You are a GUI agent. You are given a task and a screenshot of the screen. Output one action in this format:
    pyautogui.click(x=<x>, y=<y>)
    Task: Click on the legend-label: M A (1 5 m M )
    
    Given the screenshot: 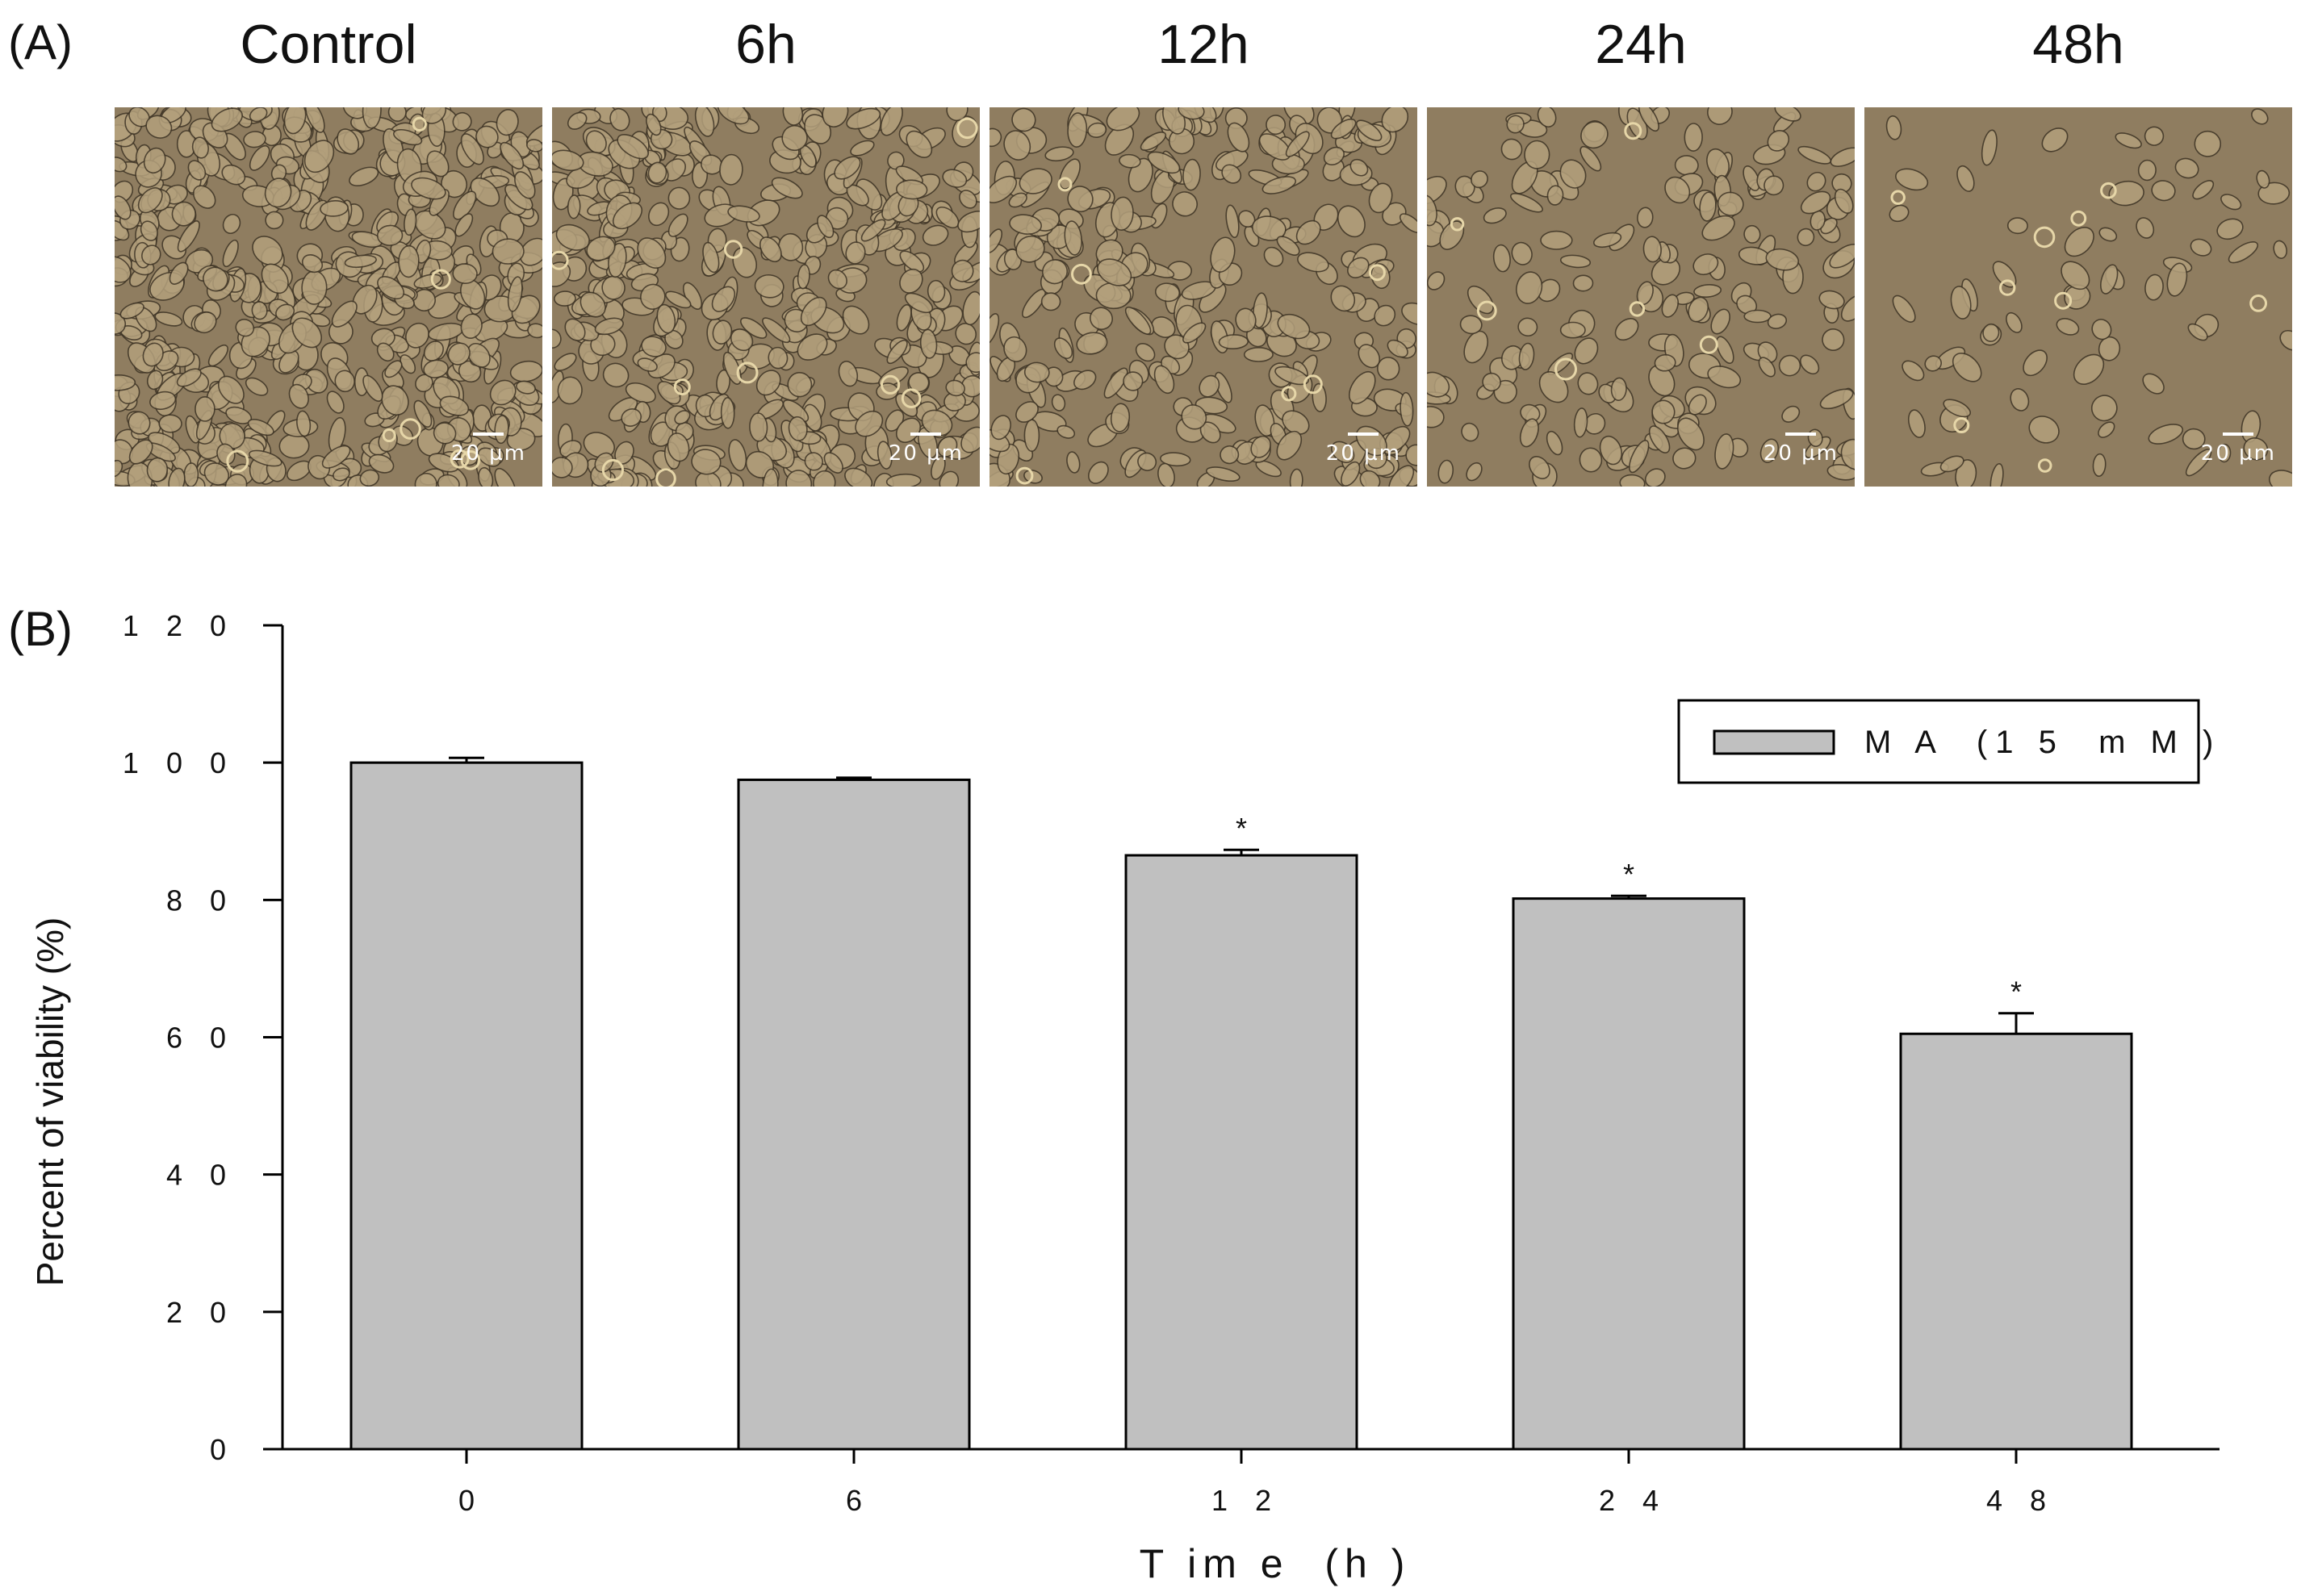 What is the action you would take?
    pyautogui.click(x=2042, y=743)
    